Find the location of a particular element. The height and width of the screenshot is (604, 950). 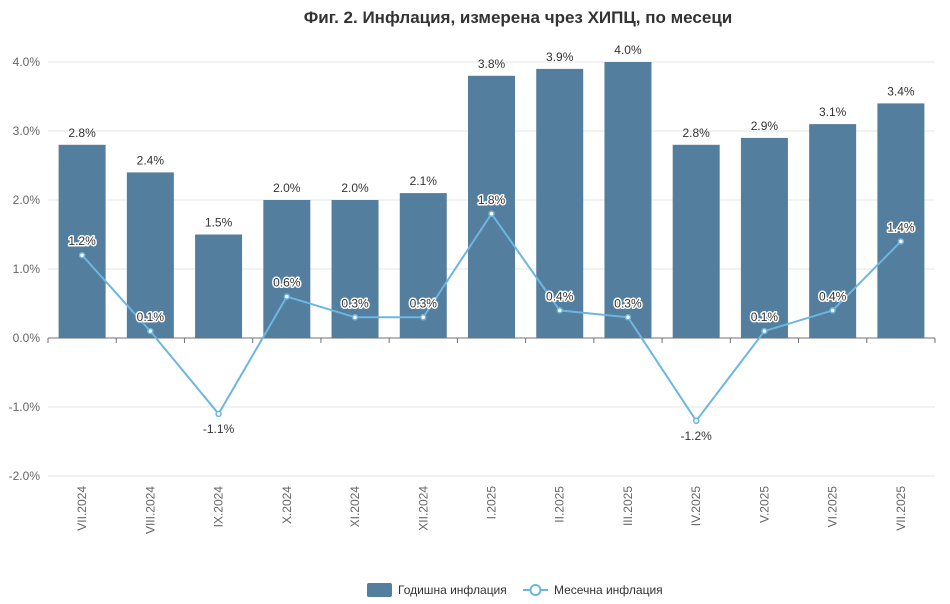

legend-item-annual: Годишна инфлация is located at coordinates (437, 590).